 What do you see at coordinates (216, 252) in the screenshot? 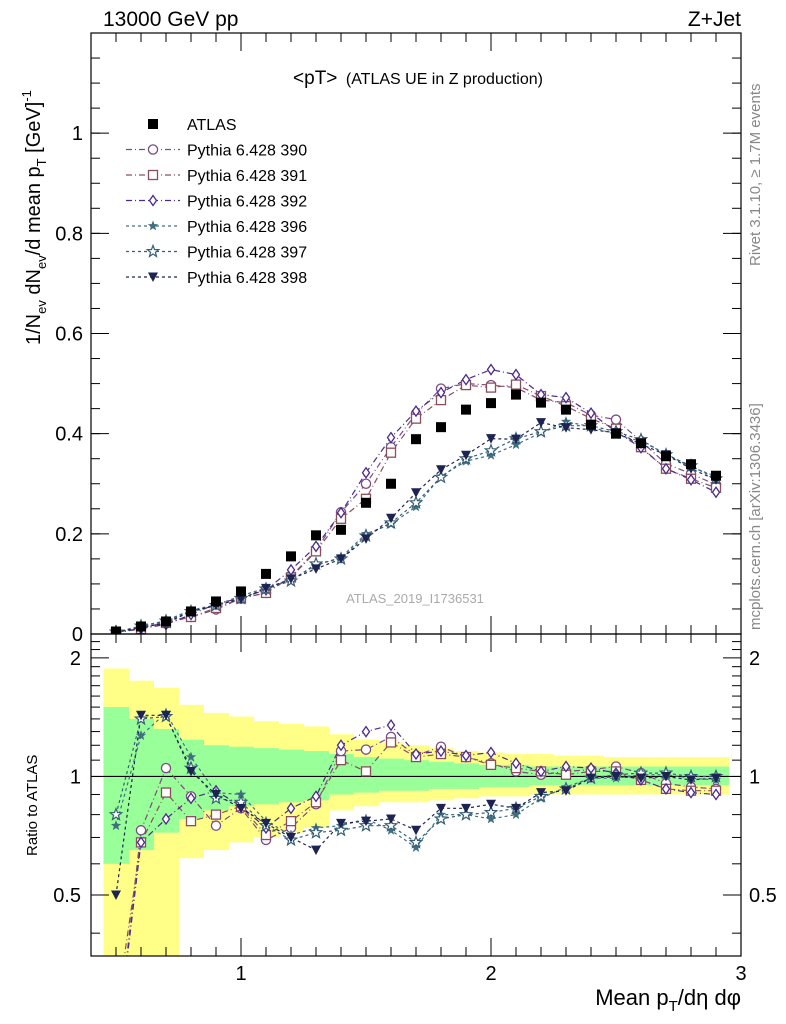
I see `legend-entry: Pythia 6.428 397` at bounding box center [216, 252].